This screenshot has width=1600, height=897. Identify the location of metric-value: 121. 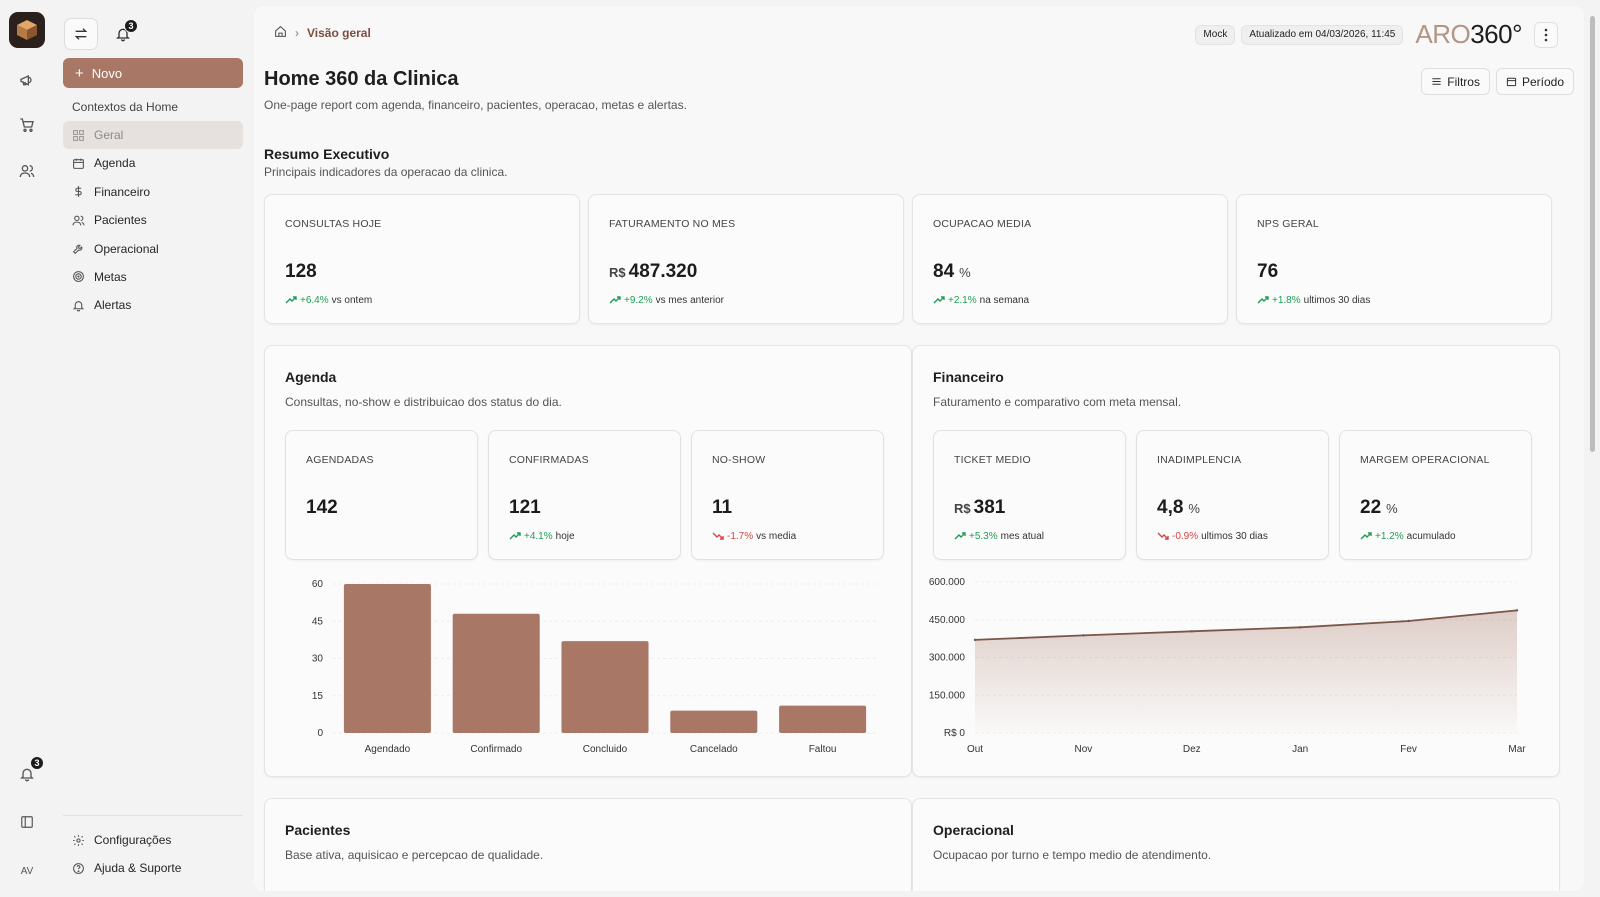
(525, 508).